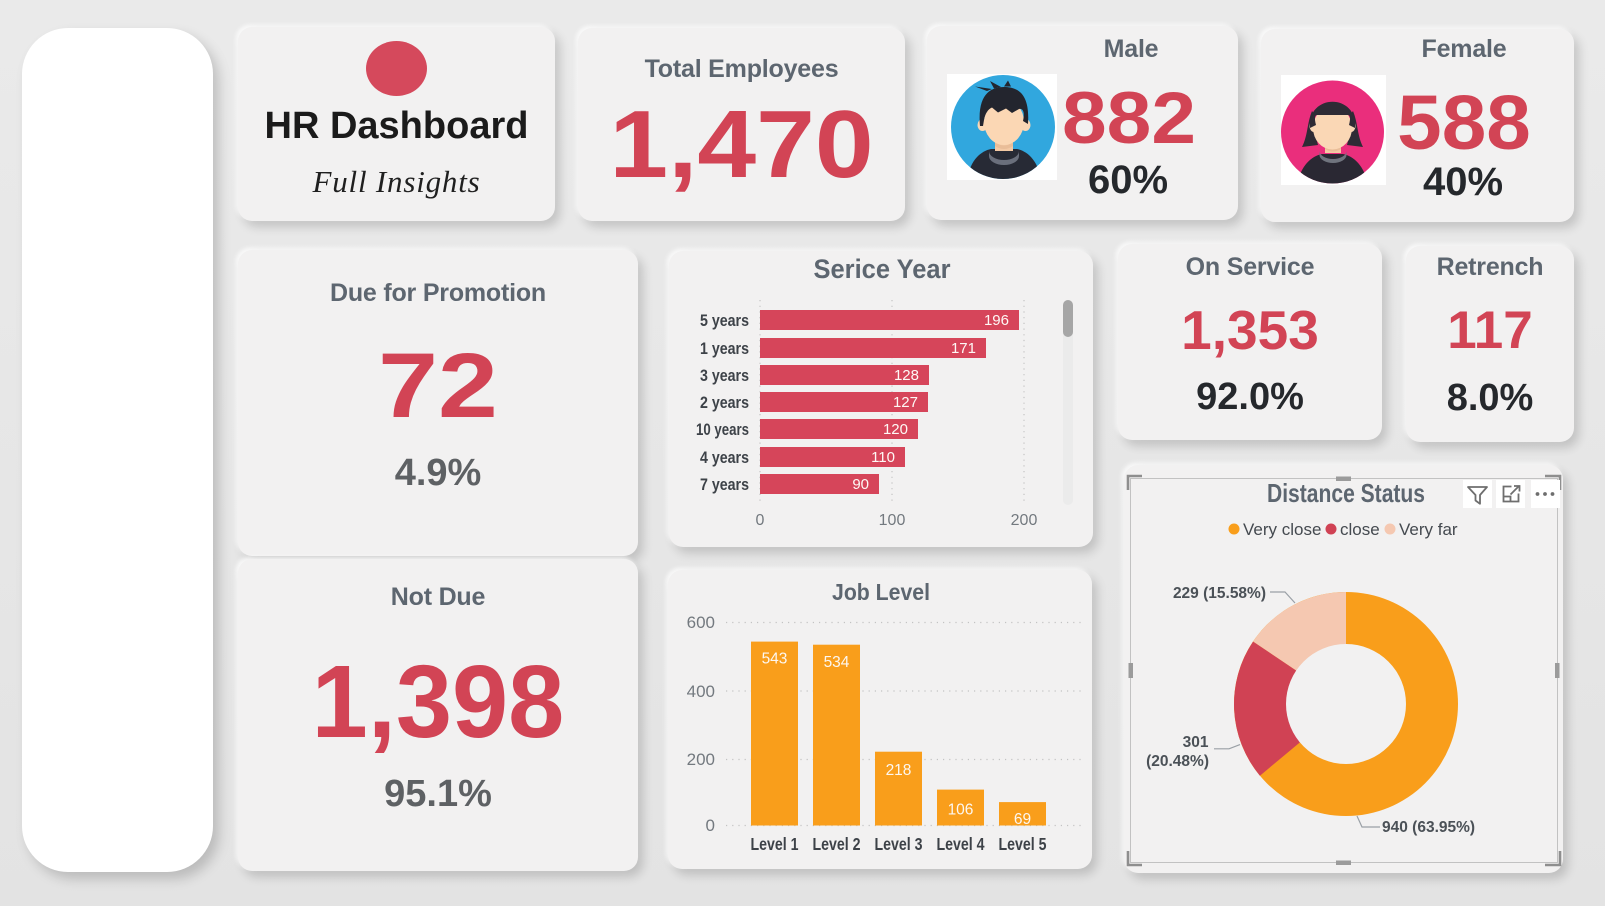 The width and height of the screenshot is (1605, 906). What do you see at coordinates (724, 402) in the screenshot?
I see `svg-text: 2 years` at bounding box center [724, 402].